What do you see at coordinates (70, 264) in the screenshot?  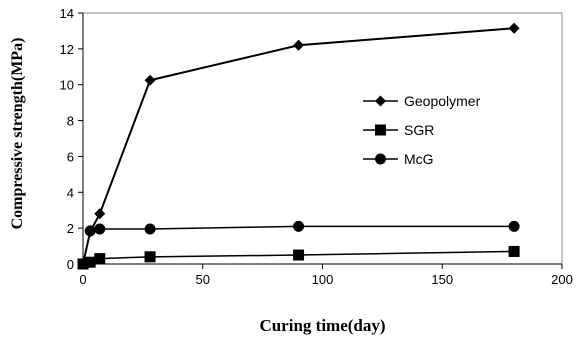 I see `y-tick-label: 0` at bounding box center [70, 264].